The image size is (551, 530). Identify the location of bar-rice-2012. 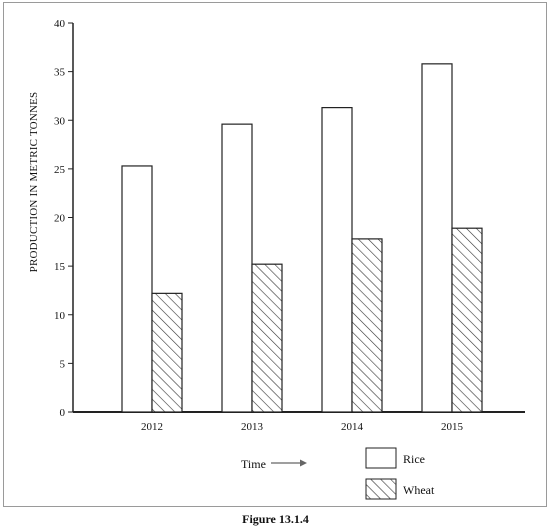
(137, 289).